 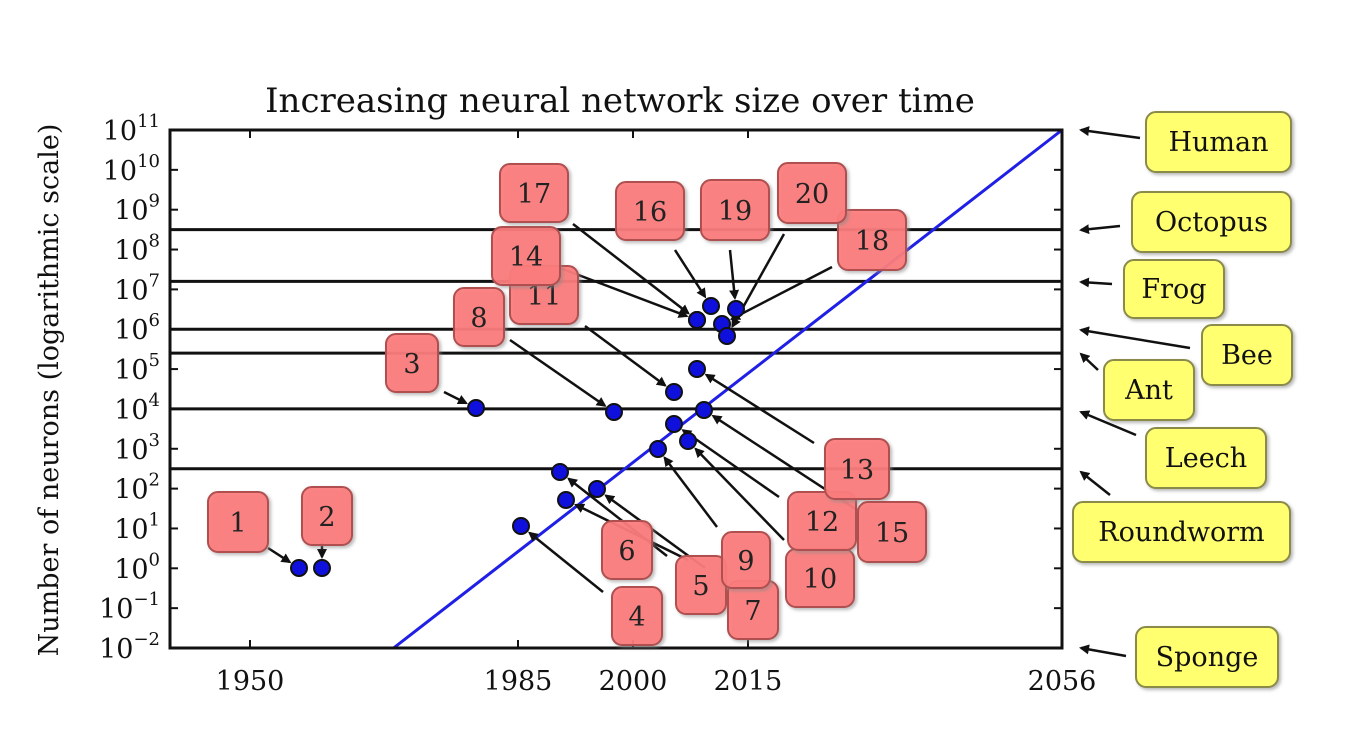 I want to click on x-tick-label: 2000, so click(x=633, y=681).